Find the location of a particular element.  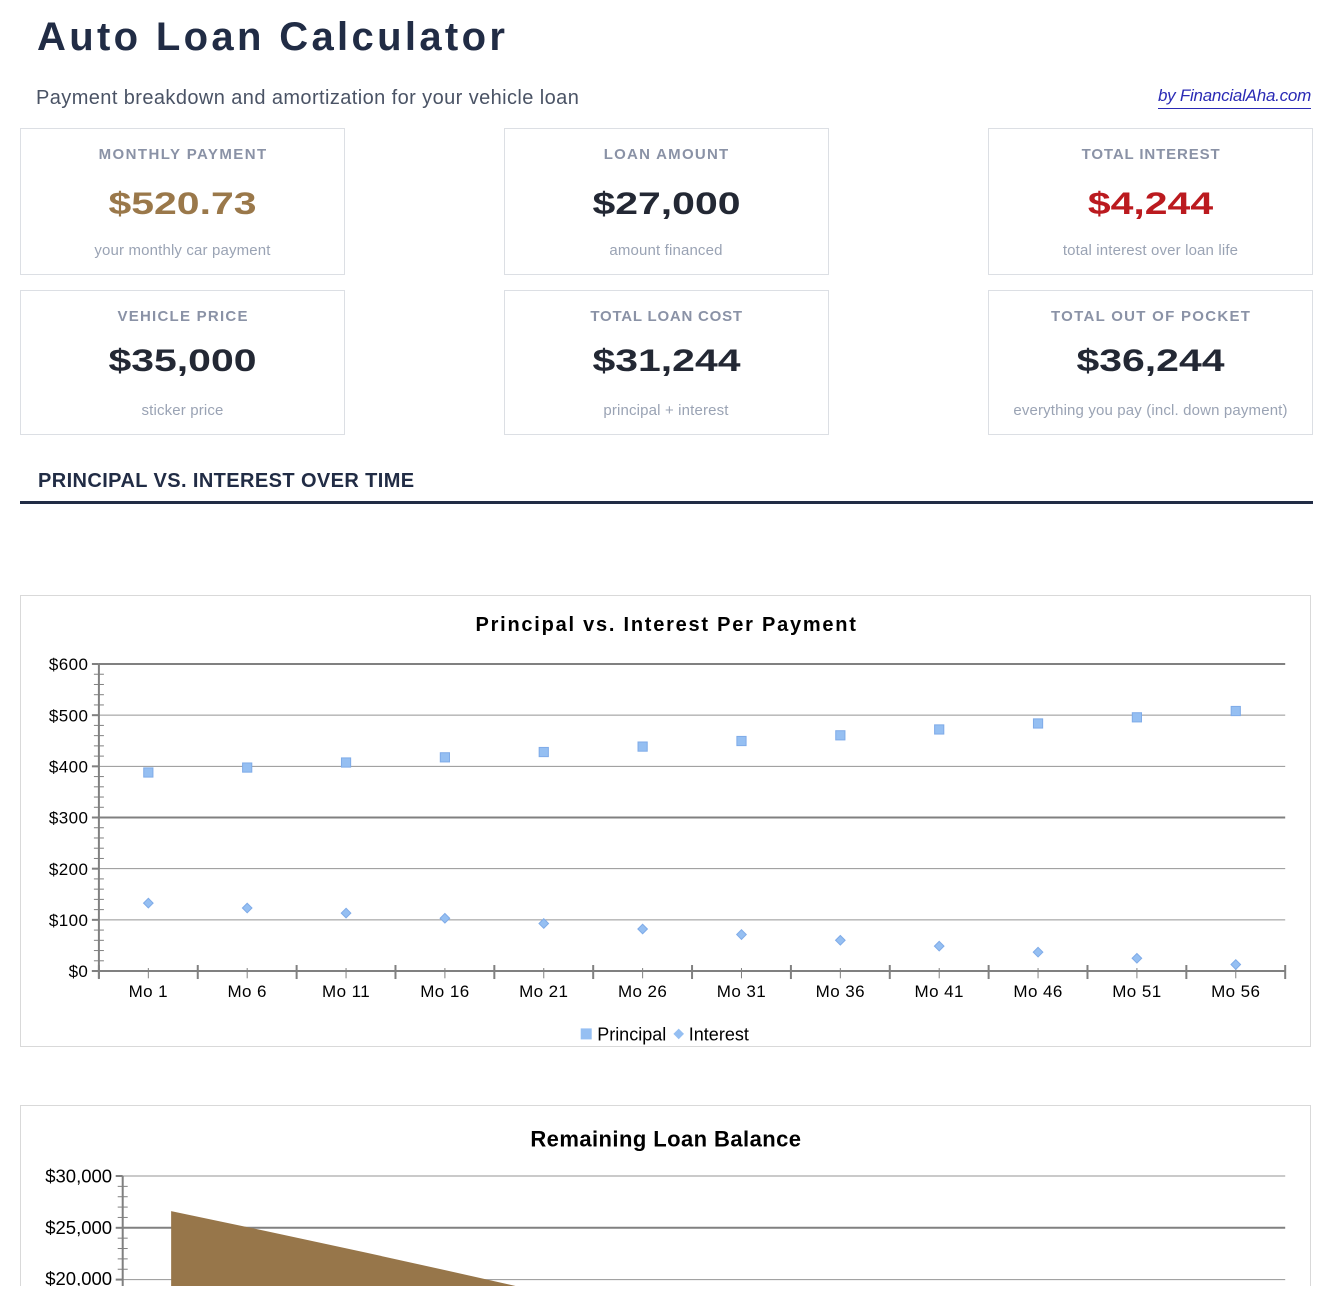

svg-text: $100 is located at coordinates (68, 920).